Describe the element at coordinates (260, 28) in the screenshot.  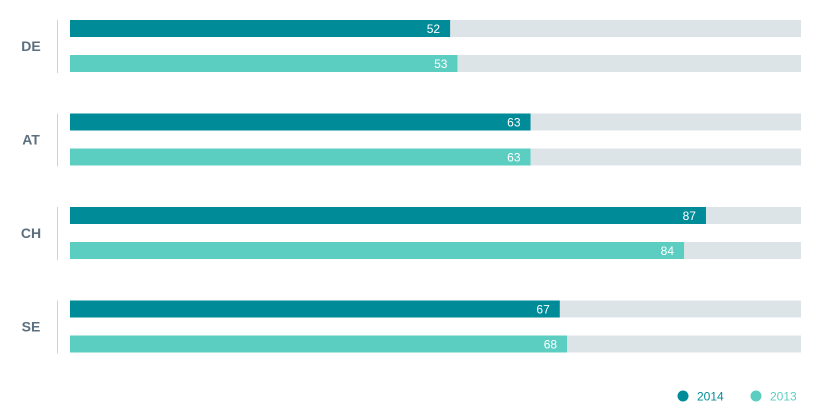
I see `bar-2014-de` at that location.